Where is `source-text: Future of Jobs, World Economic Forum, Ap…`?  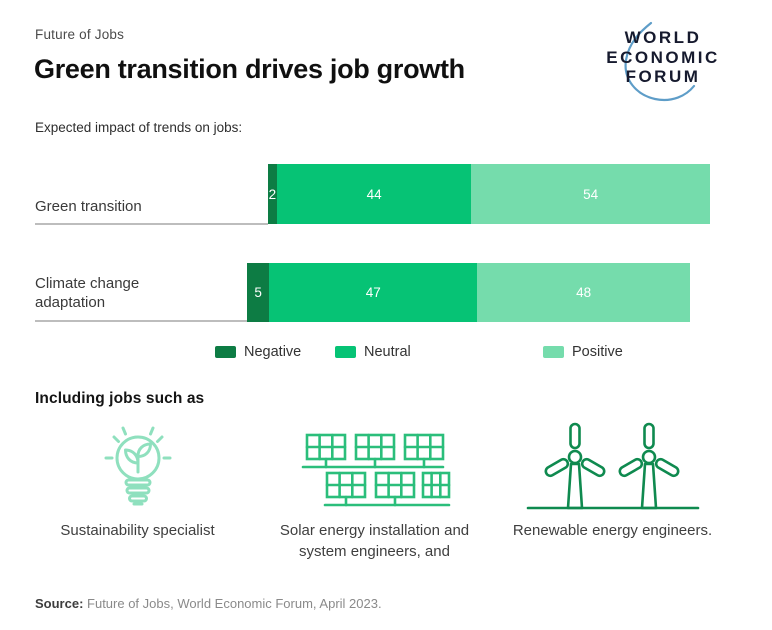 source-text: Future of Jobs, World Economic Forum, Ap… is located at coordinates (232, 603).